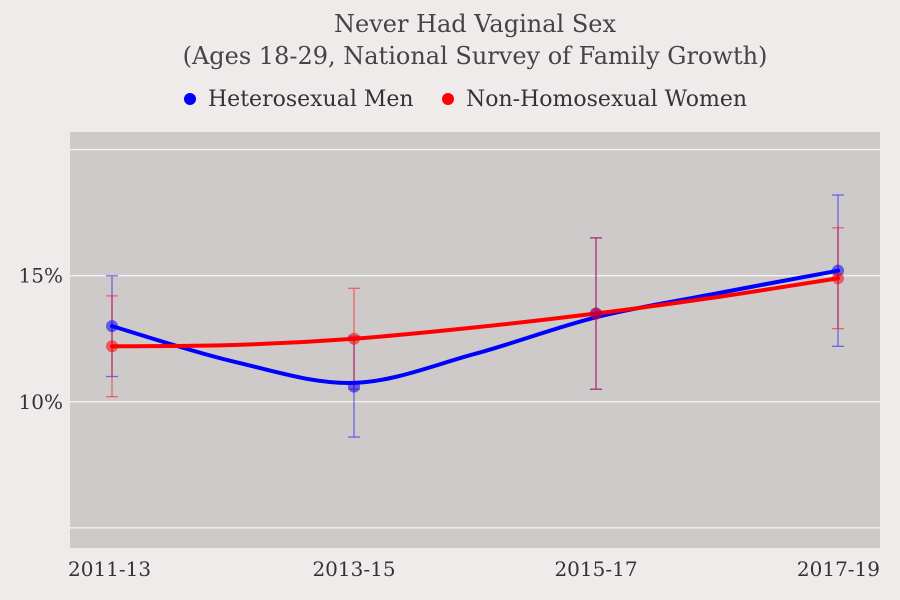 Image resolution: width=900 pixels, height=600 pixels. I want to click on x-axis: 2011-13 2013-15 2015-17 2017-19, so click(474, 569).